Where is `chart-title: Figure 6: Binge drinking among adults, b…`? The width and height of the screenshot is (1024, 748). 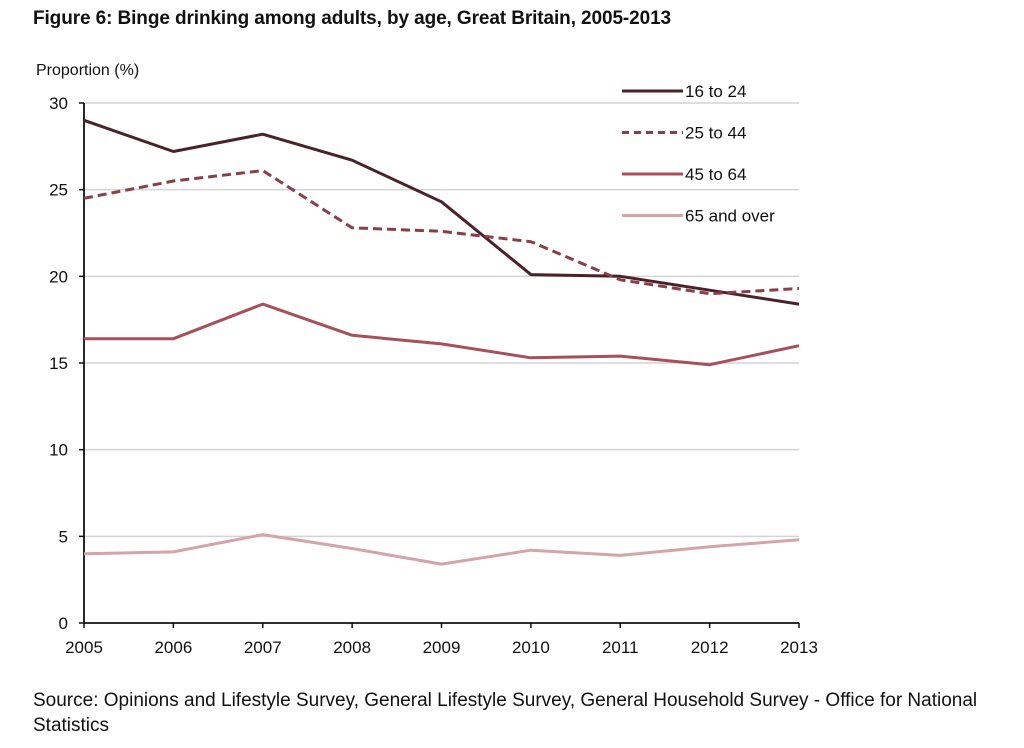 chart-title: Figure 6: Binge drinking among adults, b… is located at coordinates (352, 18).